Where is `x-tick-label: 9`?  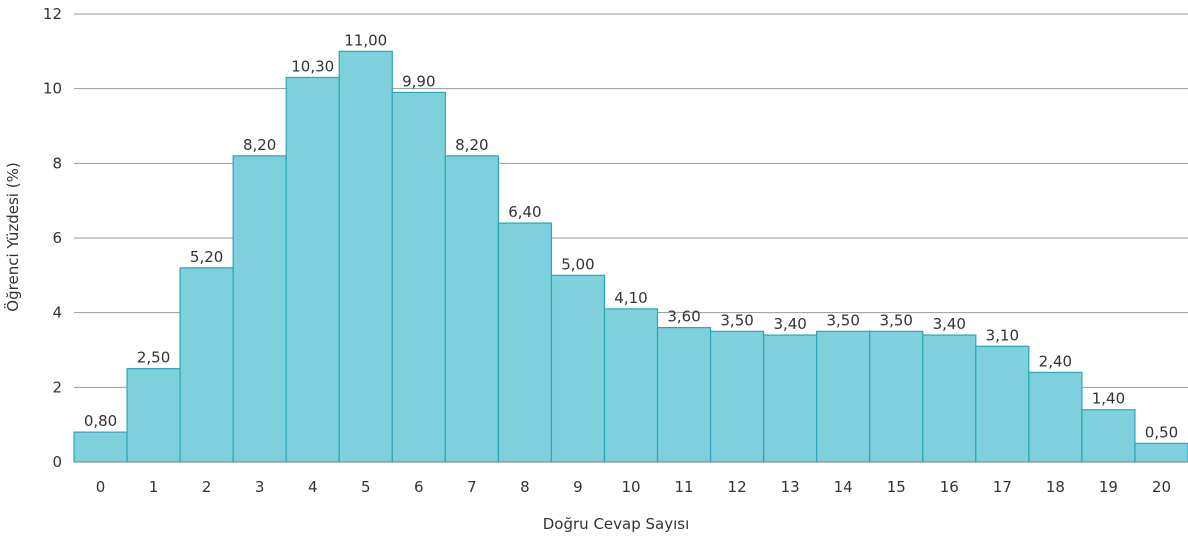 x-tick-label: 9 is located at coordinates (578, 487).